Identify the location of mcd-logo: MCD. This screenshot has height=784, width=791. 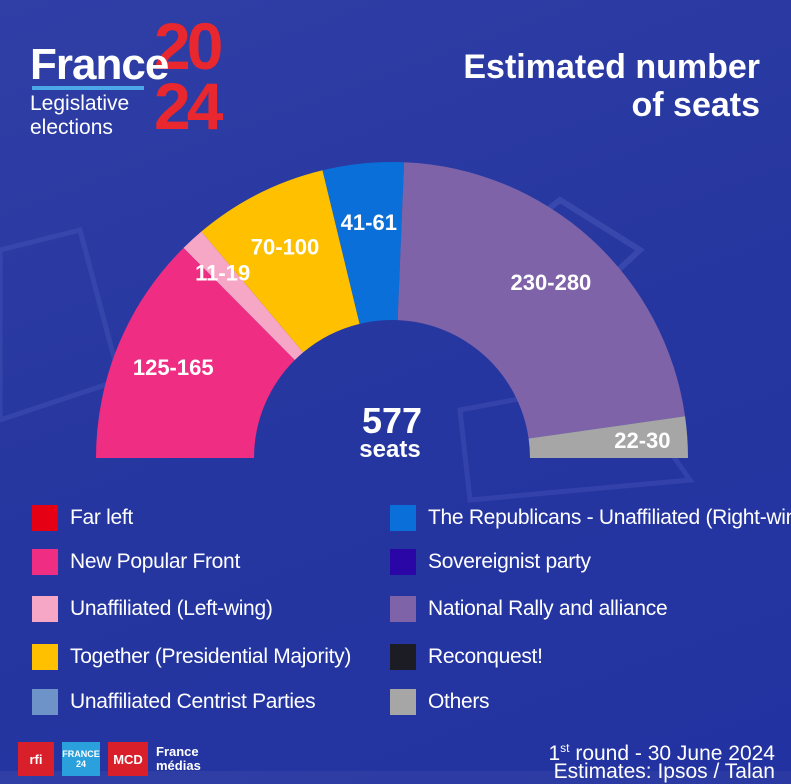
(128, 759).